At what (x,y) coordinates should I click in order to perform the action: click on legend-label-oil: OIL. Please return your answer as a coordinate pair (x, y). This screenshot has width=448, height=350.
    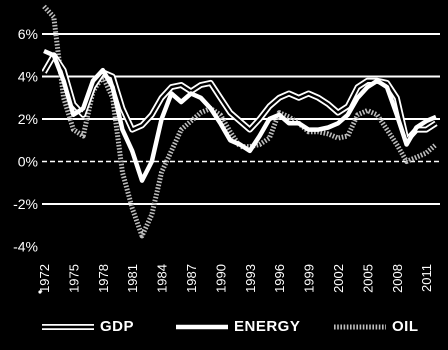
    Looking at the image, I should click on (405, 326).